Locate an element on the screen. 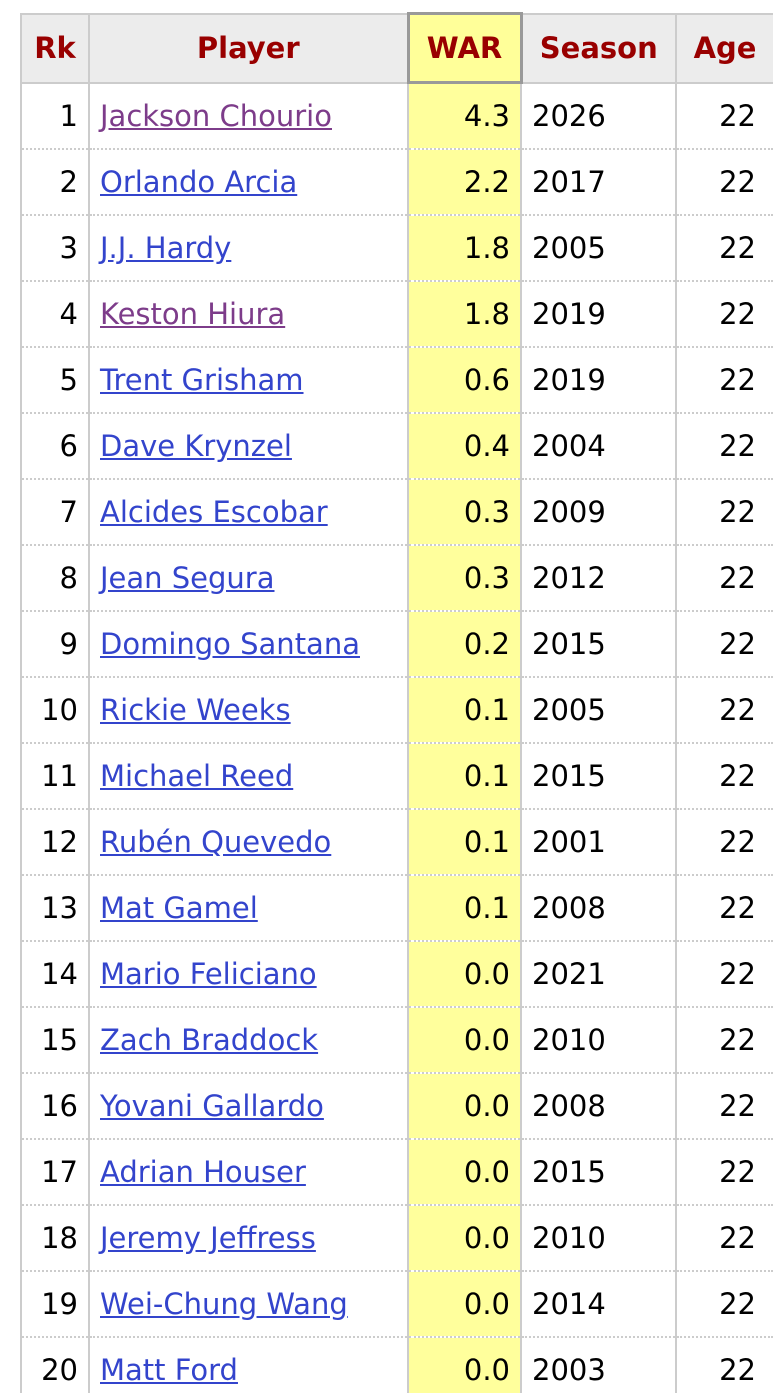 The width and height of the screenshot is (773, 1393). rk-cell: 13 is located at coordinates (55, 908).